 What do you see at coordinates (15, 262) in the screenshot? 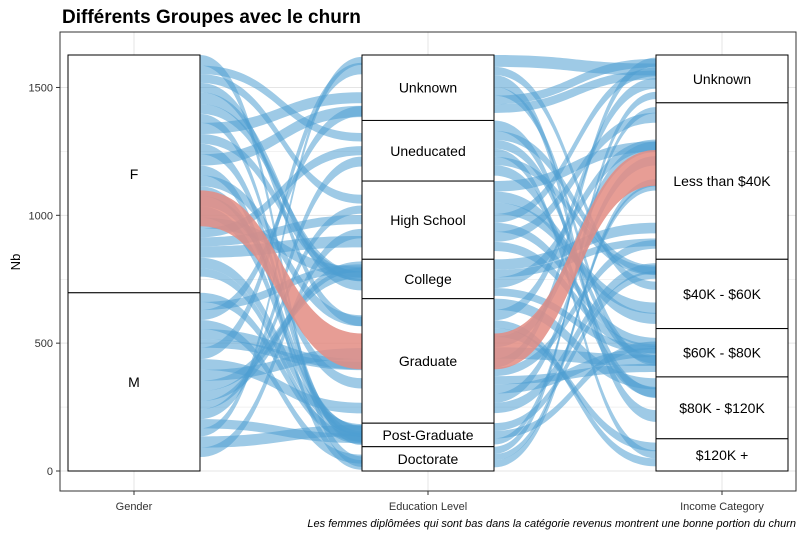
I see `y-axis-label: Nb` at bounding box center [15, 262].